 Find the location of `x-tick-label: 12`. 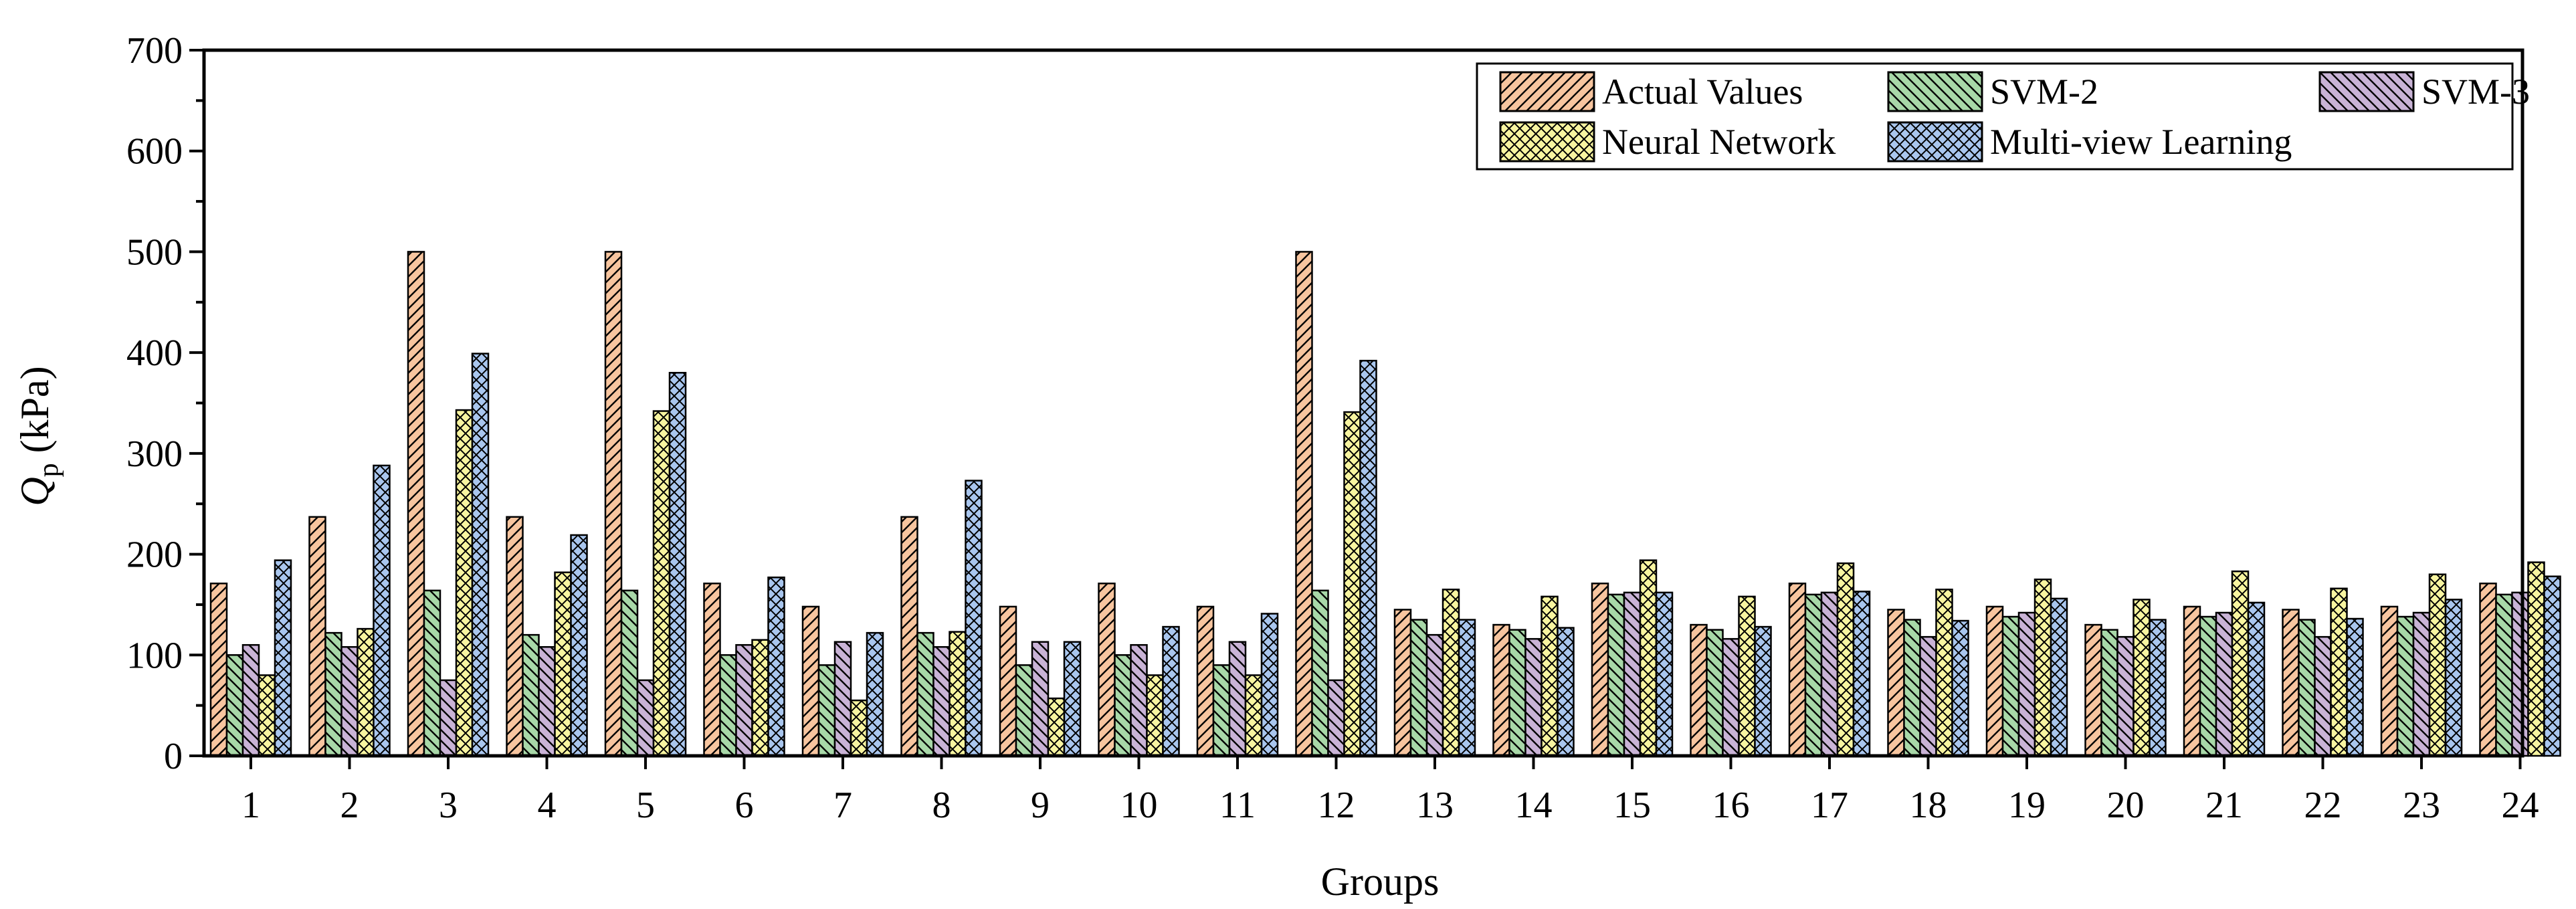

x-tick-label: 12 is located at coordinates (1336, 805).